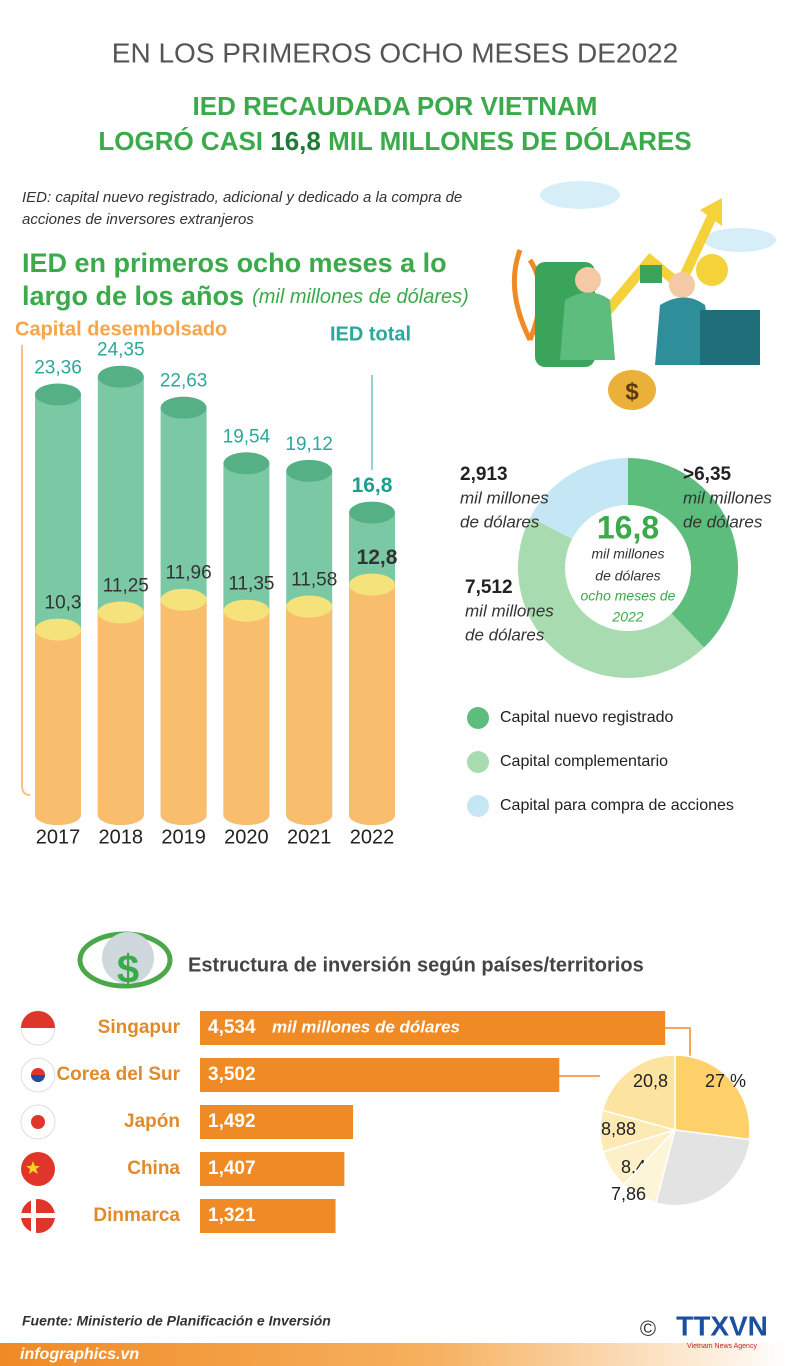 Image resolution: width=790 pixels, height=1366 pixels. What do you see at coordinates (395, 106) in the screenshot?
I see `title: IED RECAUDADA POR VIETNAM` at bounding box center [395, 106].